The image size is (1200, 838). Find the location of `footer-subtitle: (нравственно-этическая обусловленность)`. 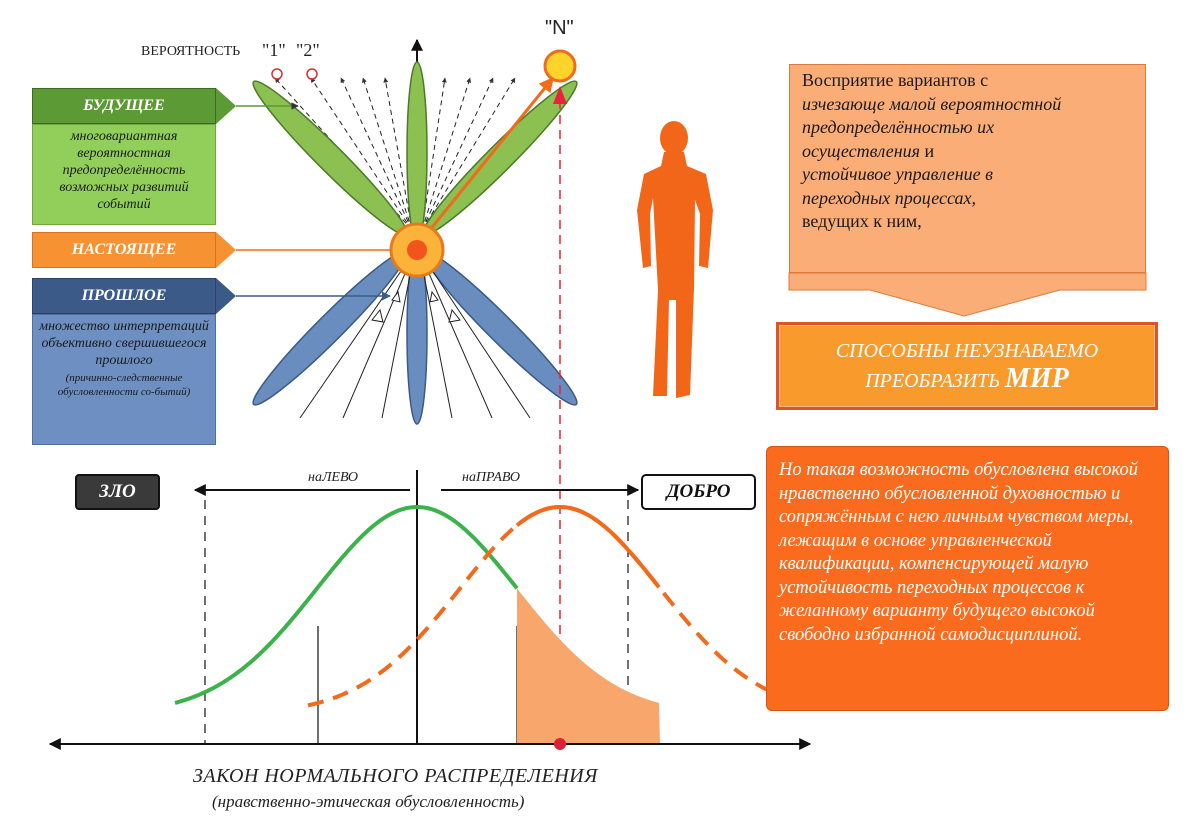

footer-subtitle: (нравственно-этическая обусловленность) is located at coordinates (368, 801).